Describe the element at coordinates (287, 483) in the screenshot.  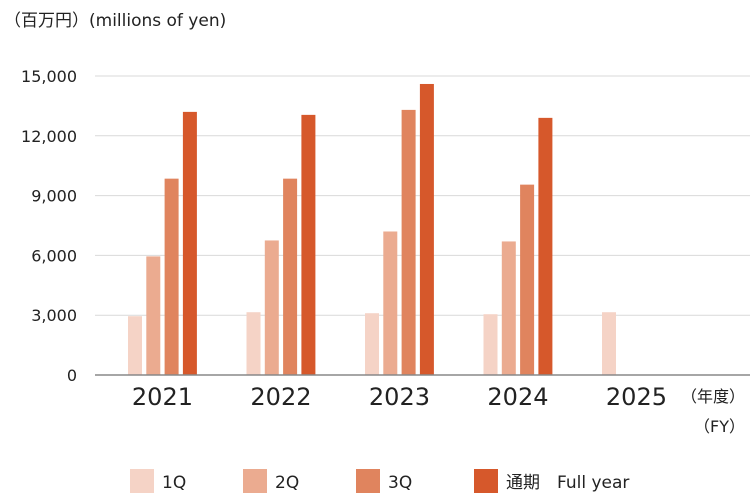
I see `legend-label-2: 2Q` at that location.